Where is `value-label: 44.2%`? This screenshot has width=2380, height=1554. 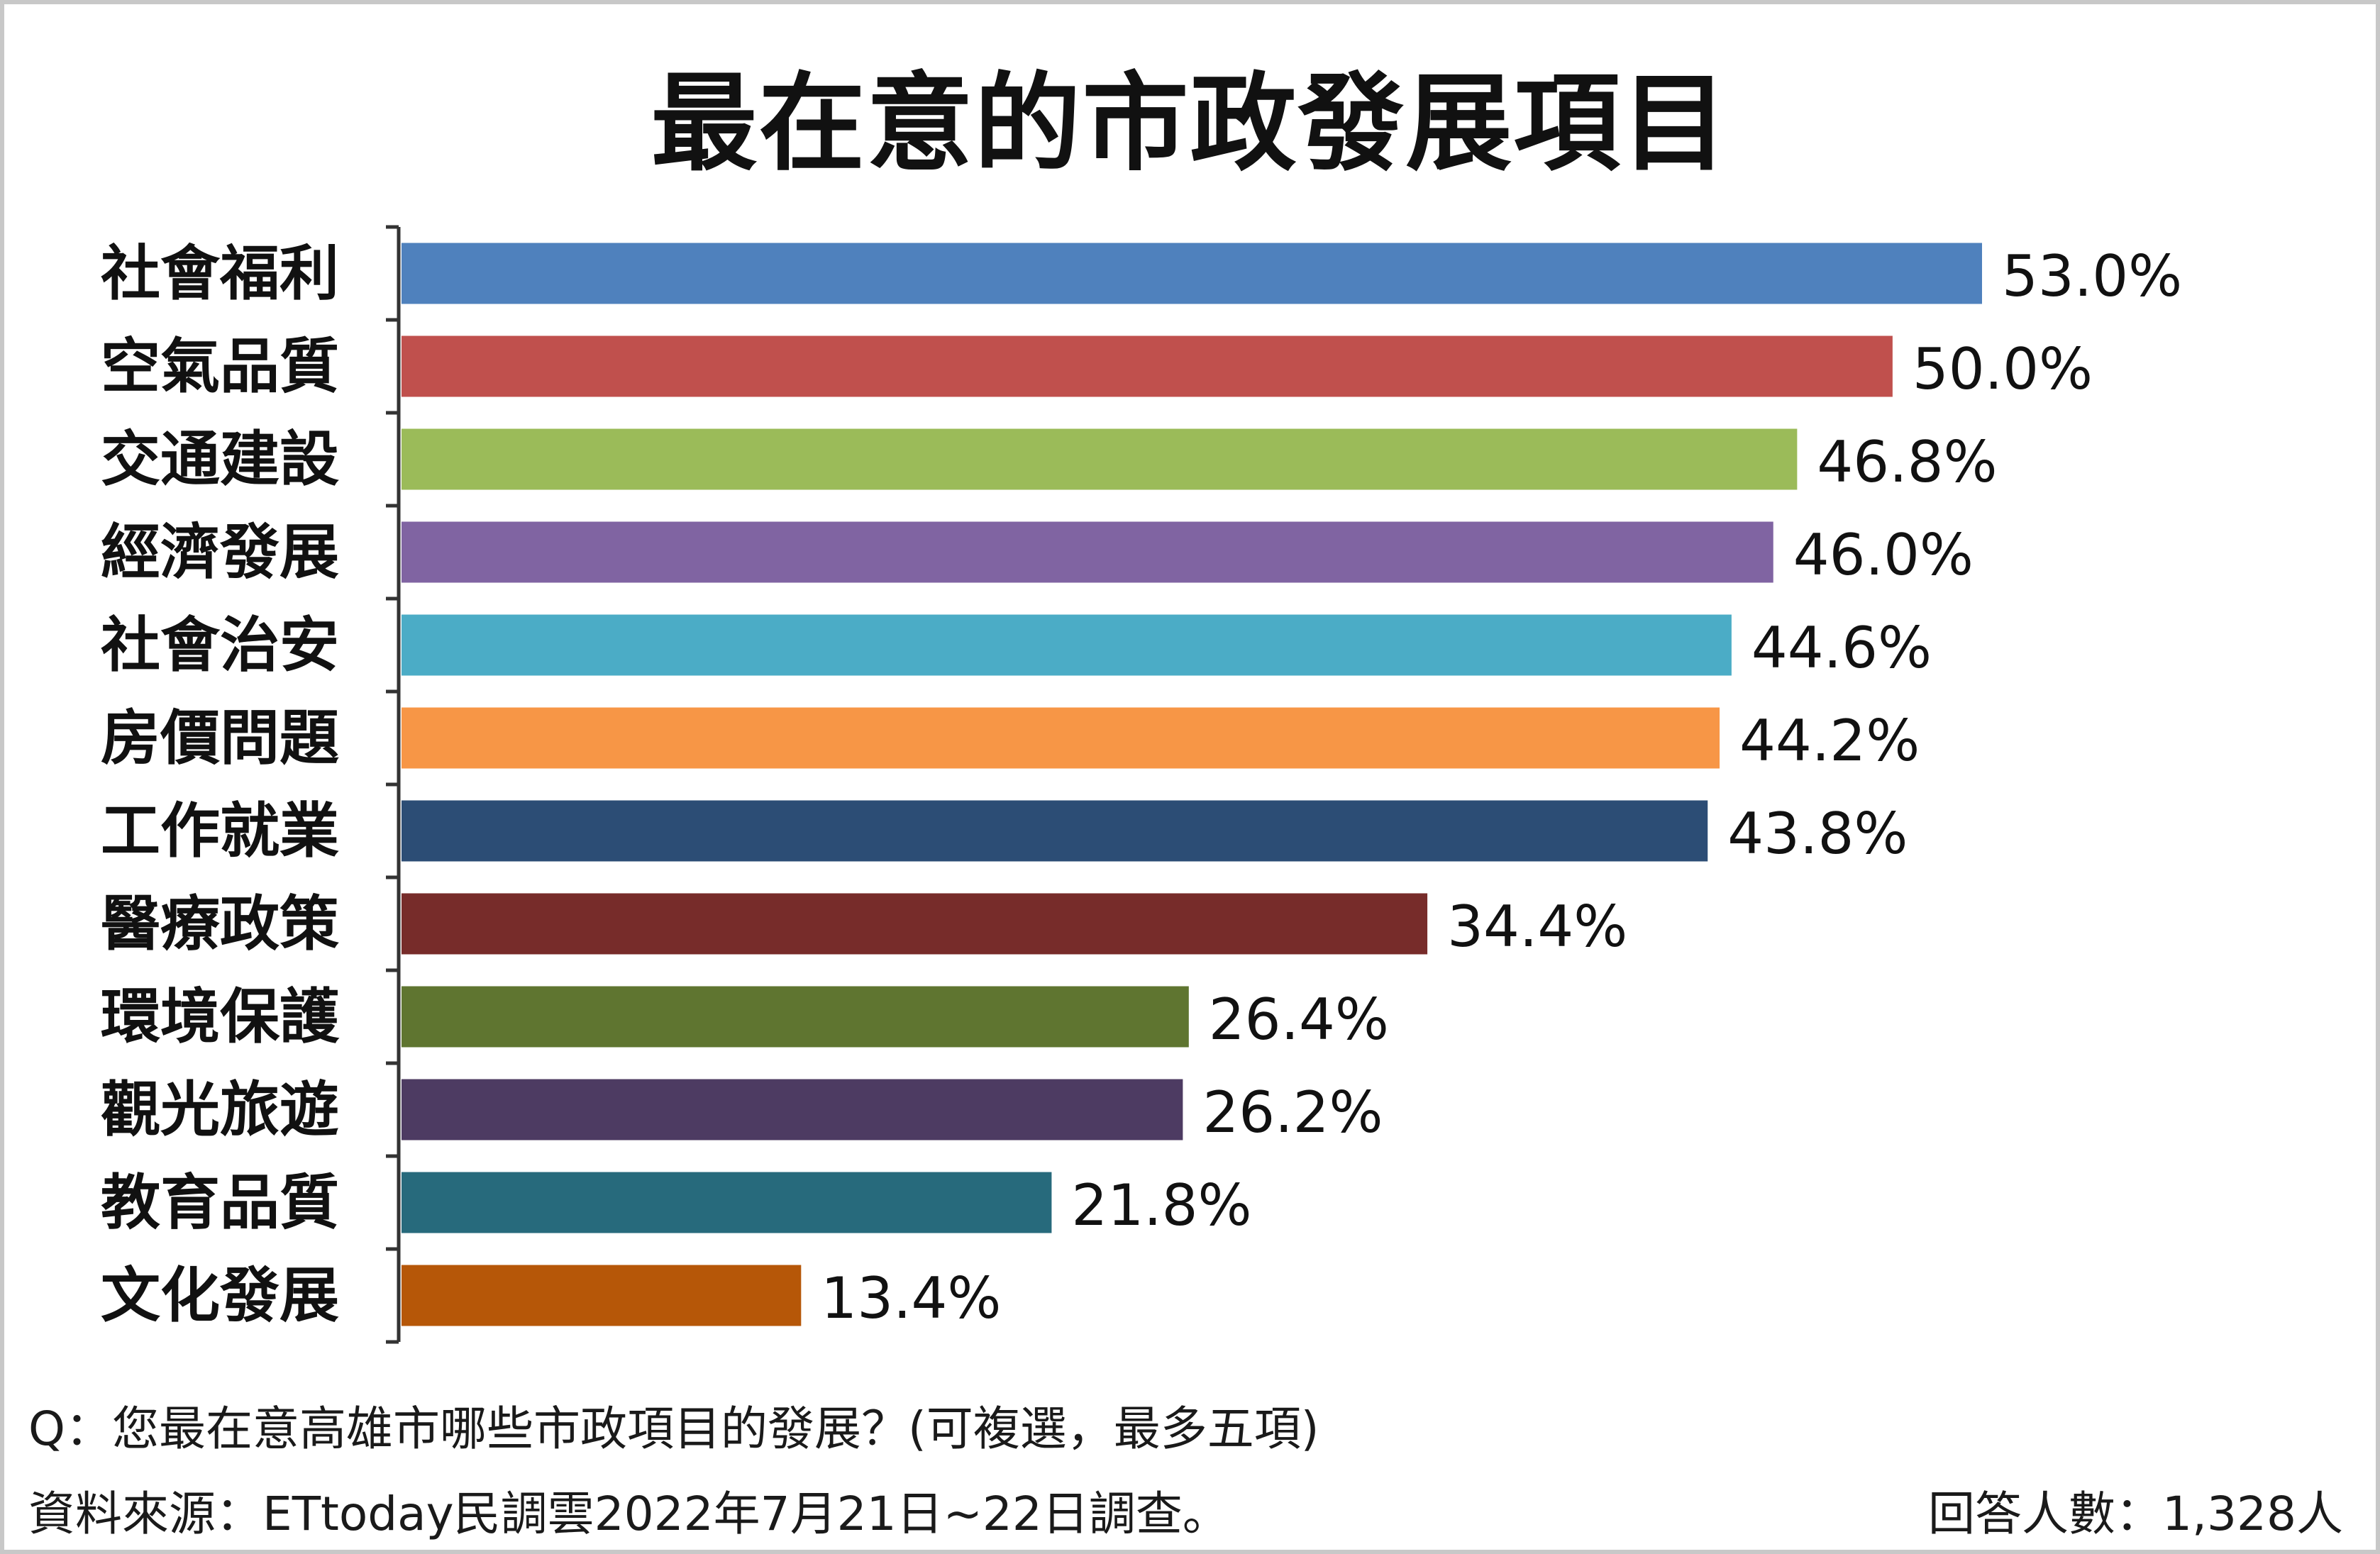
value-label: 44.2% is located at coordinates (1829, 741).